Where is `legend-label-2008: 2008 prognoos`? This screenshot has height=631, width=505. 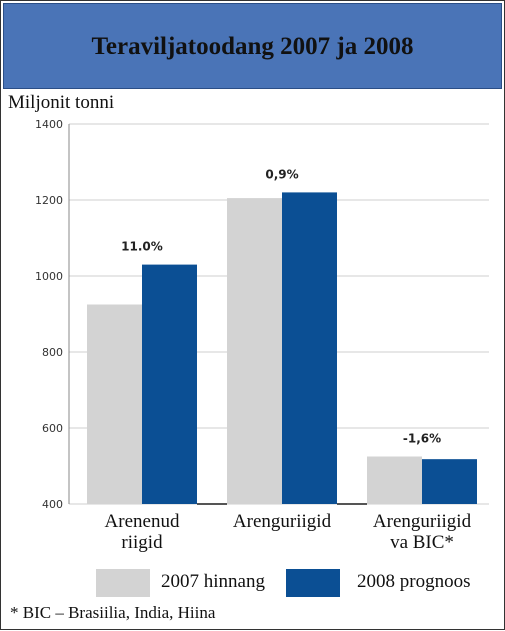 legend-label-2008: 2008 prognoos is located at coordinates (414, 581).